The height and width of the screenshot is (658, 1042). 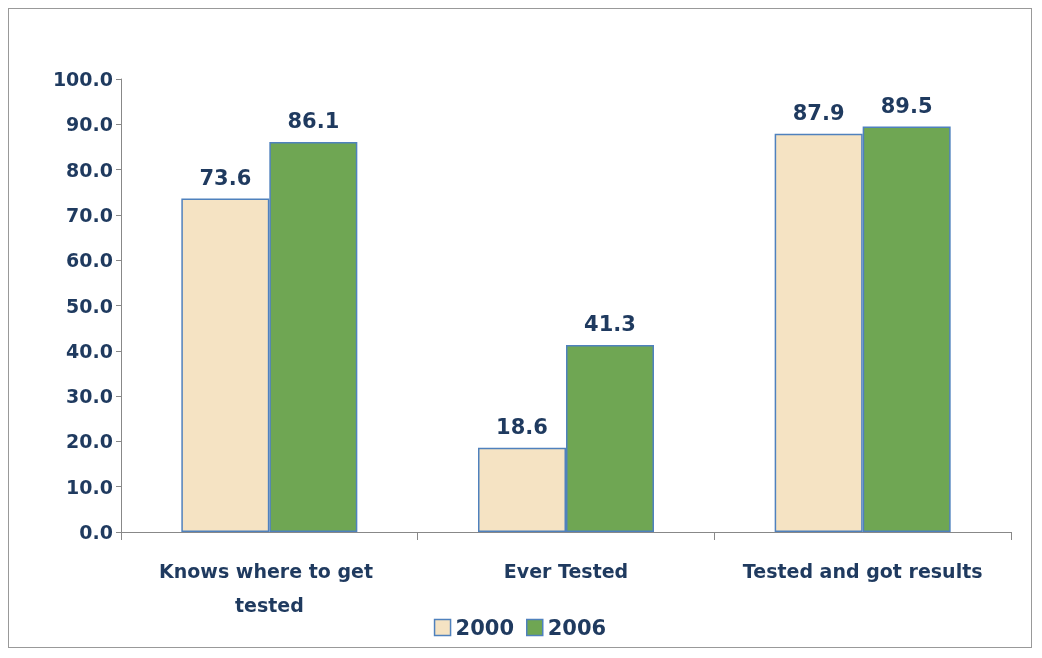 What do you see at coordinates (89, 305) in the screenshot?
I see `y-tick-label: 50.0` at bounding box center [89, 305].